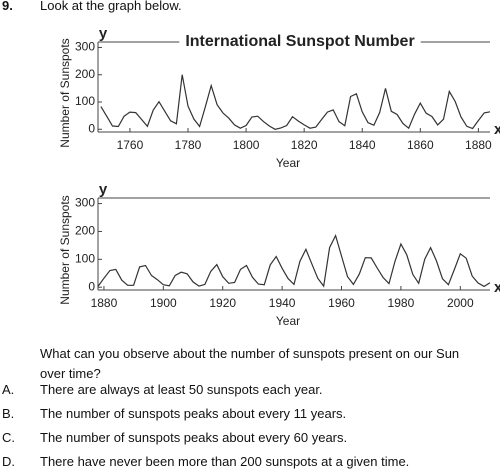 The width and height of the screenshot is (500, 469). What do you see at coordinates (8, 437) in the screenshot?
I see `option-letter: C.` at bounding box center [8, 437].